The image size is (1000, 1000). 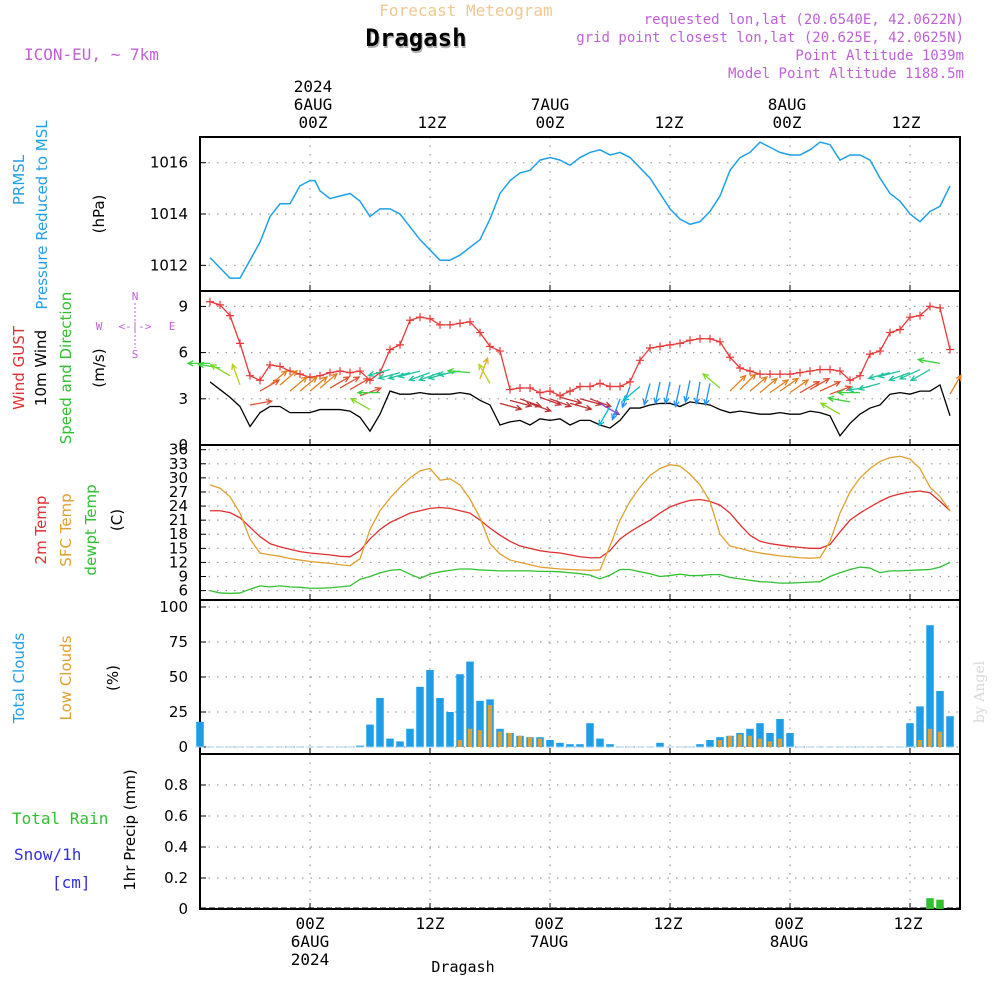 What do you see at coordinates (183, 909) in the screenshot?
I see `ytick-precip: 0` at bounding box center [183, 909].